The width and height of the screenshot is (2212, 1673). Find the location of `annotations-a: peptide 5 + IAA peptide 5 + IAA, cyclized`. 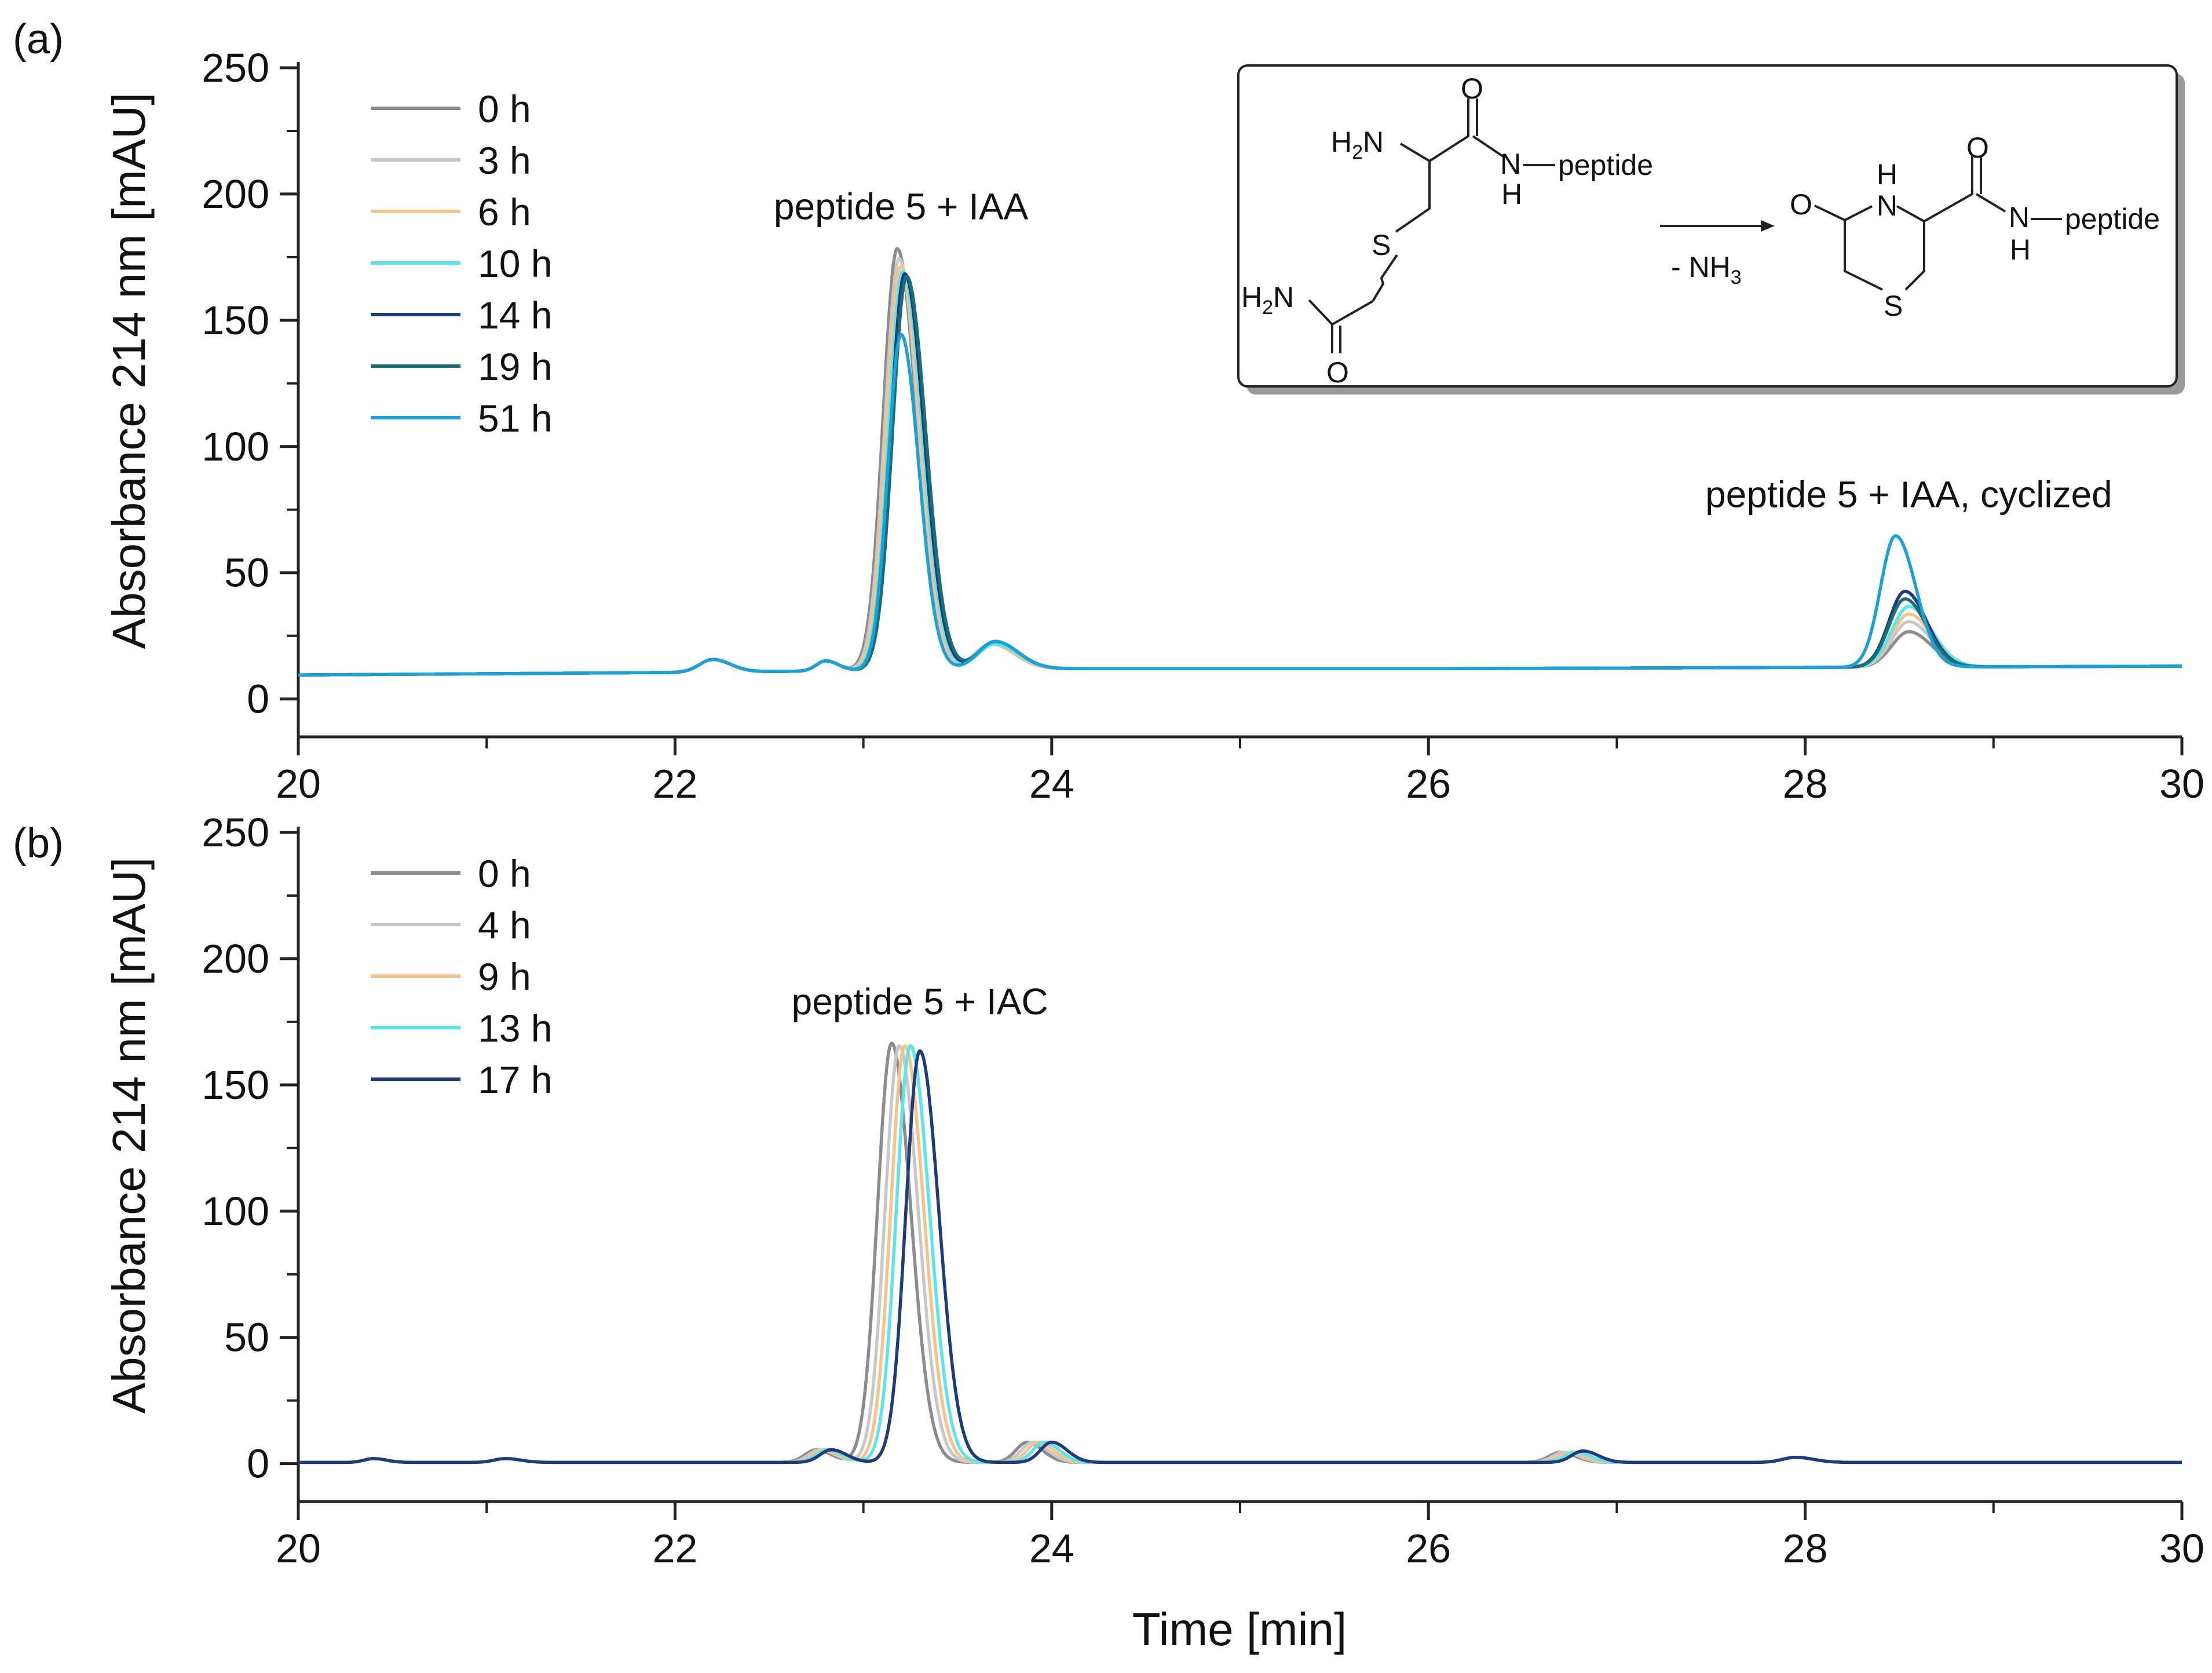

annotations-a: peptide 5 + IAA peptide 5 + IAA, cyclized is located at coordinates (1443, 351).